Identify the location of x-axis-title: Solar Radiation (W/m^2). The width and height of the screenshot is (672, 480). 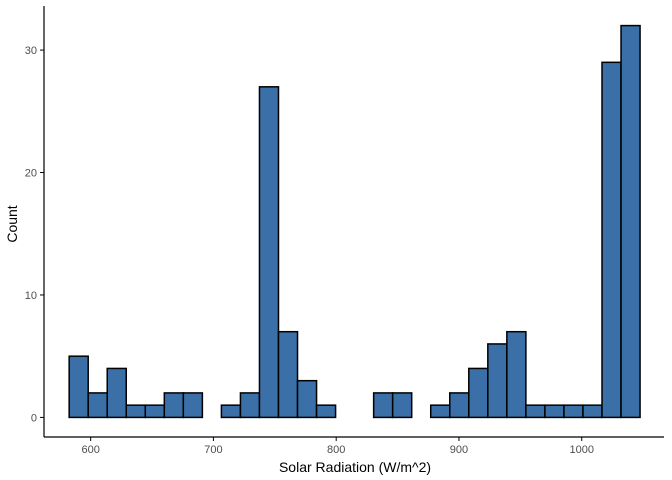
(355, 467).